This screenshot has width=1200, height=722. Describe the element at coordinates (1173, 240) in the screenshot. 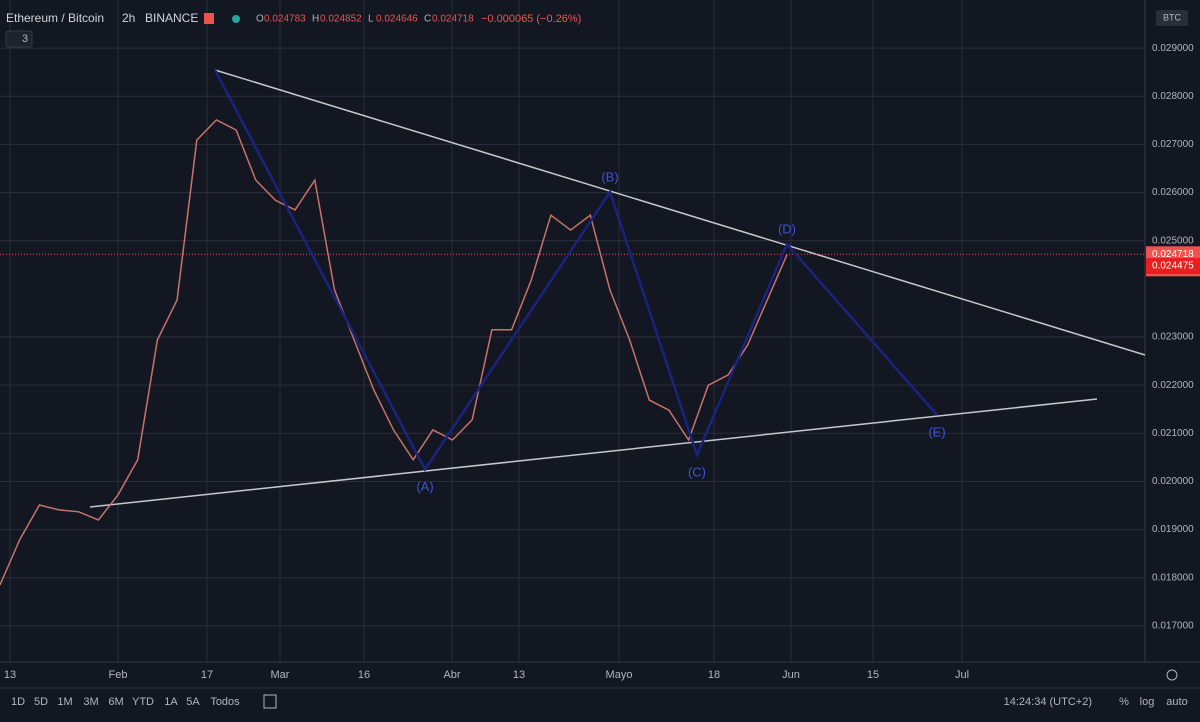

I see `price-tick-label: 0.025000` at that location.